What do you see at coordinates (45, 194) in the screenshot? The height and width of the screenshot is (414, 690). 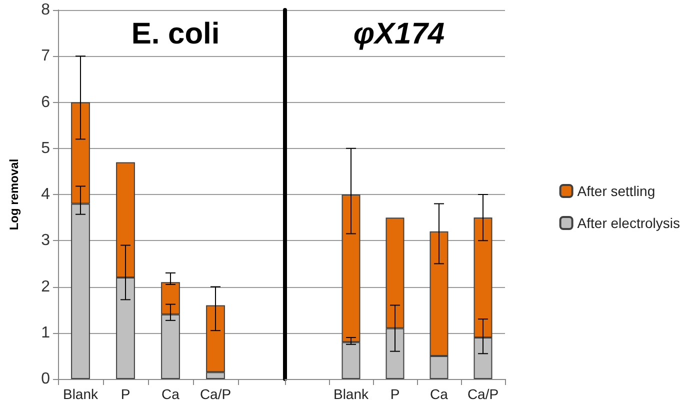 I see `y-tick-label: 4` at bounding box center [45, 194].